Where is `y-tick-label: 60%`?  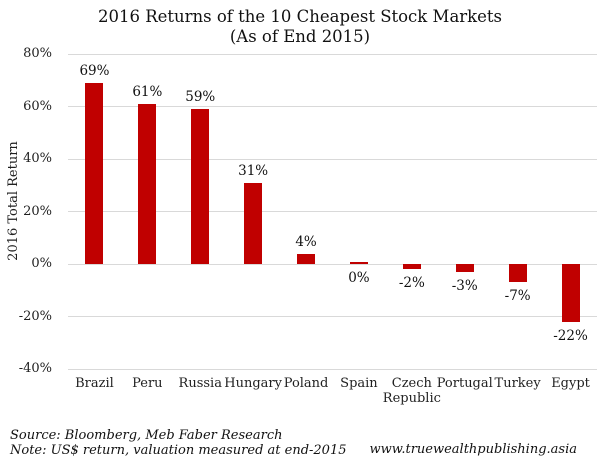 y-tick-label: 60% is located at coordinates (37, 106).